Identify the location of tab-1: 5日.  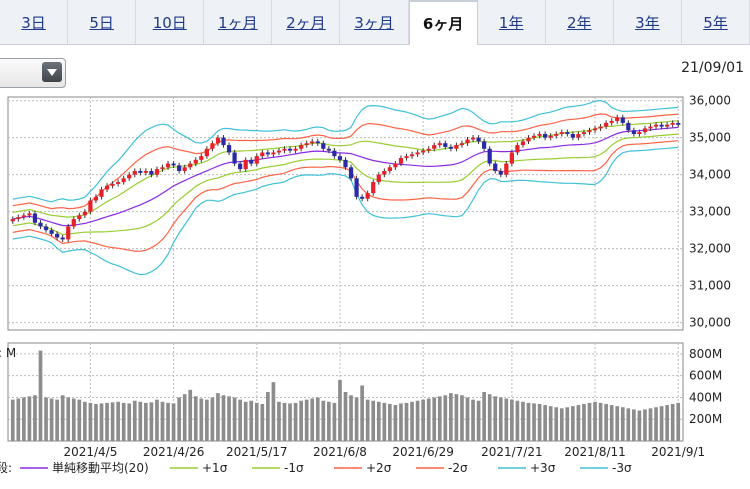
(102, 22).